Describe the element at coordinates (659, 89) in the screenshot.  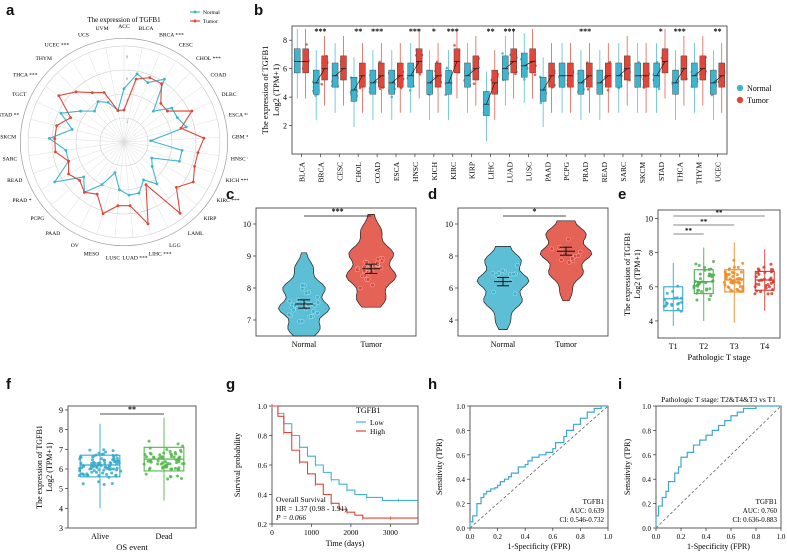
I see `point-normal` at that location.